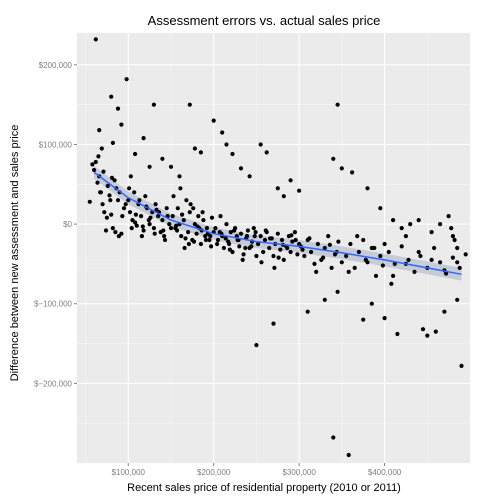  What do you see at coordinates (264, 20) in the screenshot?
I see `chart-title: Assessment errors vs. actual sales price` at bounding box center [264, 20].